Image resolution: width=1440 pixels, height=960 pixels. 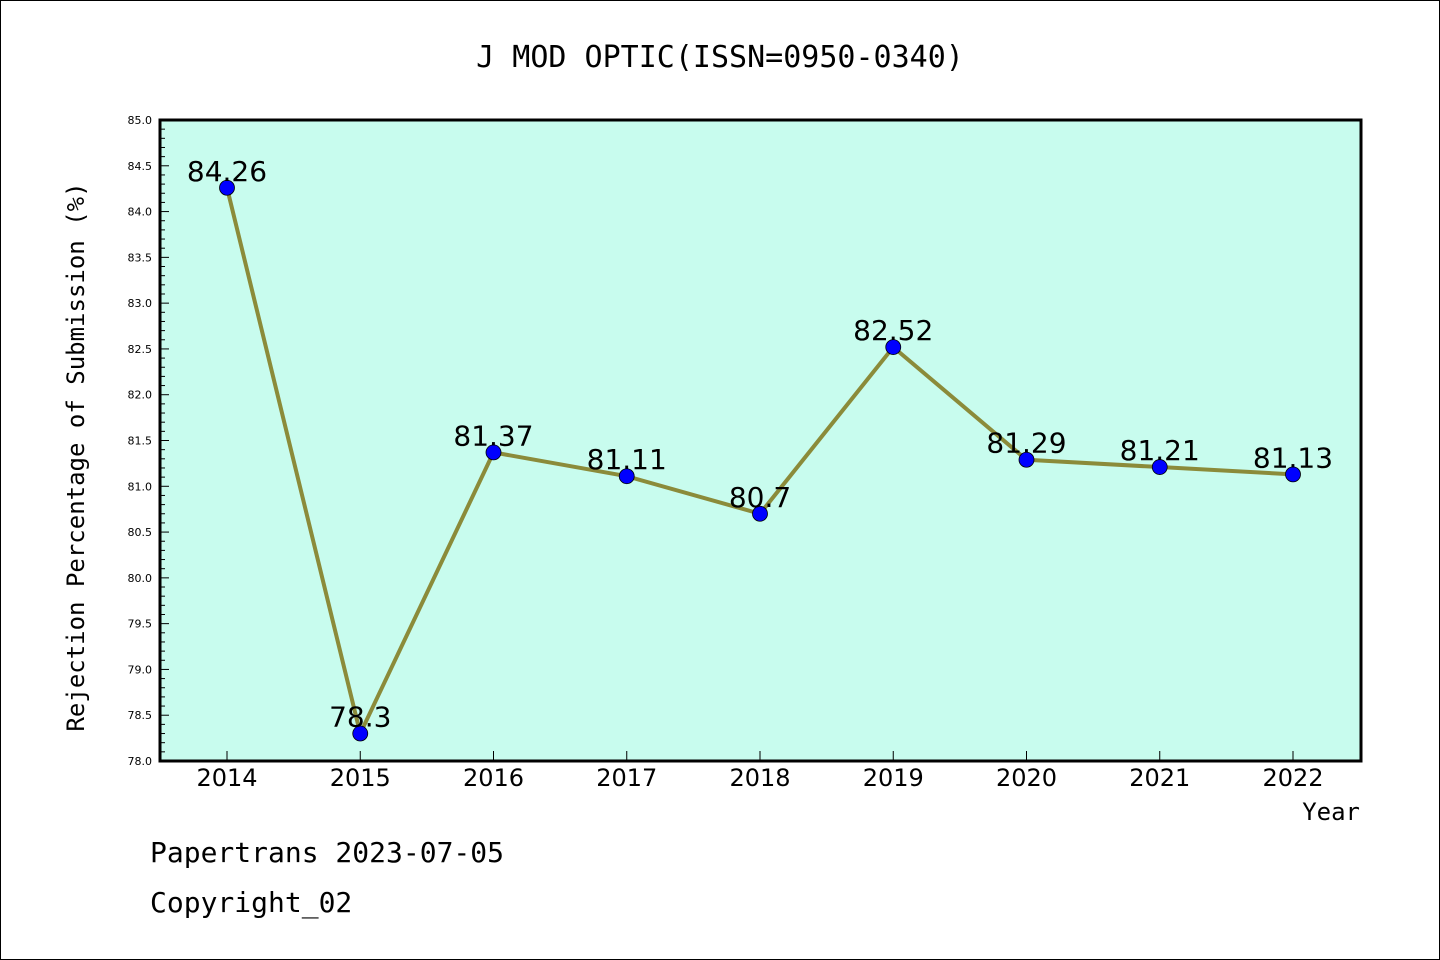 What do you see at coordinates (1160, 450) in the screenshot?
I see `data-label: 81.21` at bounding box center [1160, 450].